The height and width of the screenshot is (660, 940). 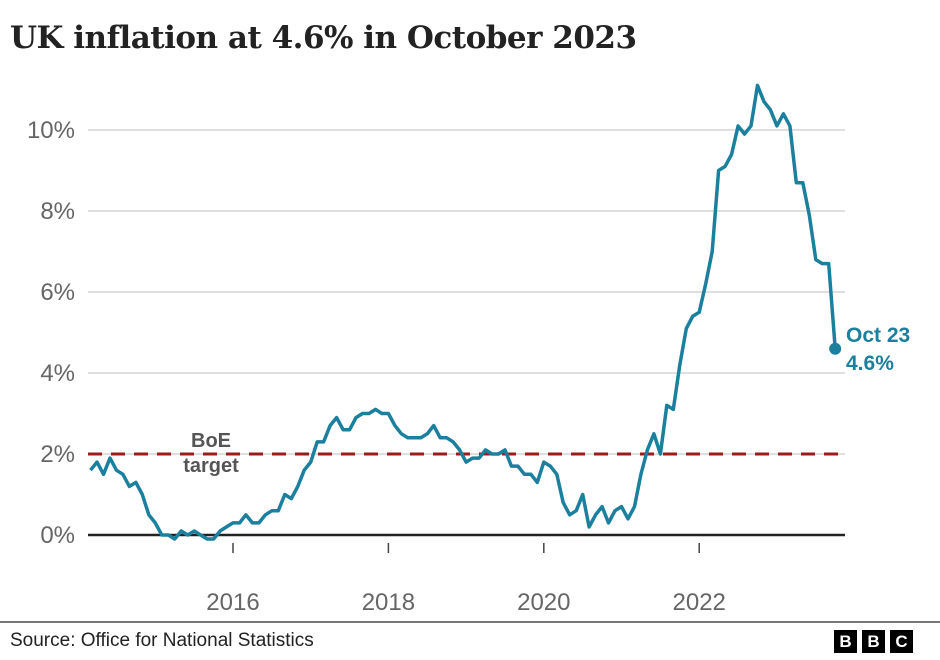 I want to click on source-text: Source: Office for National Statistics, so click(x=162, y=640).